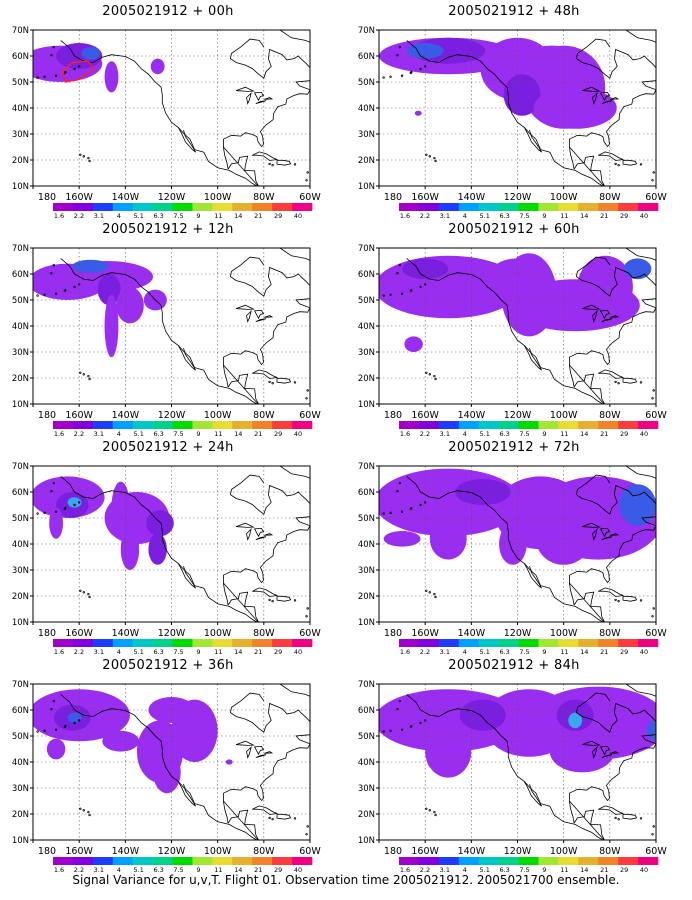 The height and width of the screenshot is (900, 692). What do you see at coordinates (168, 665) in the screenshot?
I see `panel-title: 2005021912 + 36h` at bounding box center [168, 665].